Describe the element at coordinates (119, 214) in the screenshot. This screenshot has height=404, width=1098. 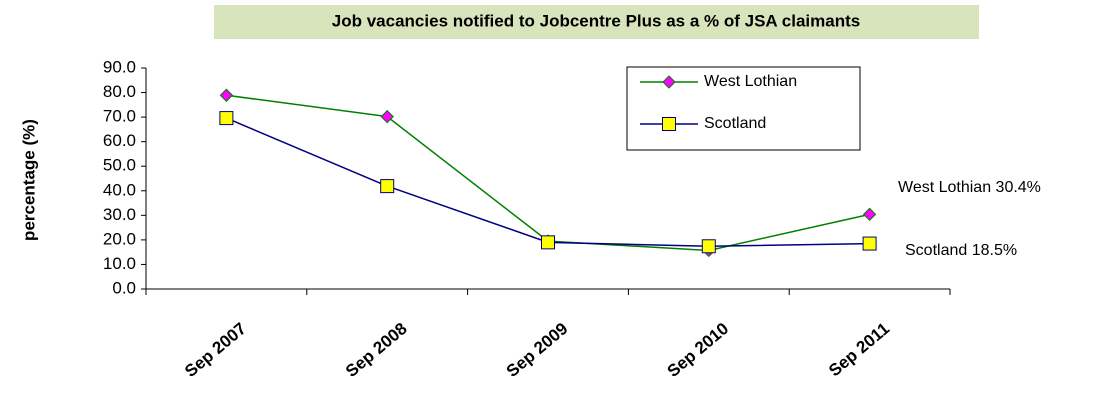
I see `y-tick-label: 30.0` at that location.